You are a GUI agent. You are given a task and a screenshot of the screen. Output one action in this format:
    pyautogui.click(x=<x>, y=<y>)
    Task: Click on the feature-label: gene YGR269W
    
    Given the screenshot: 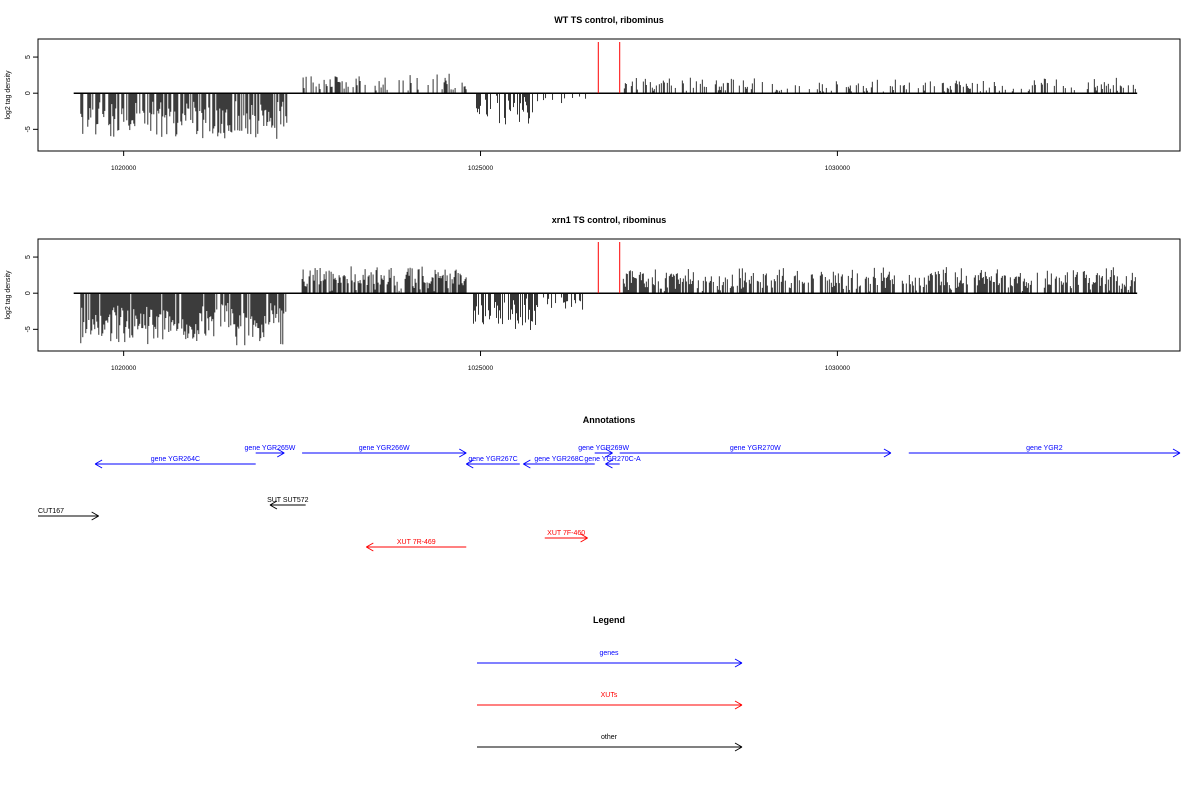 What is the action you would take?
    pyautogui.click(x=603, y=448)
    